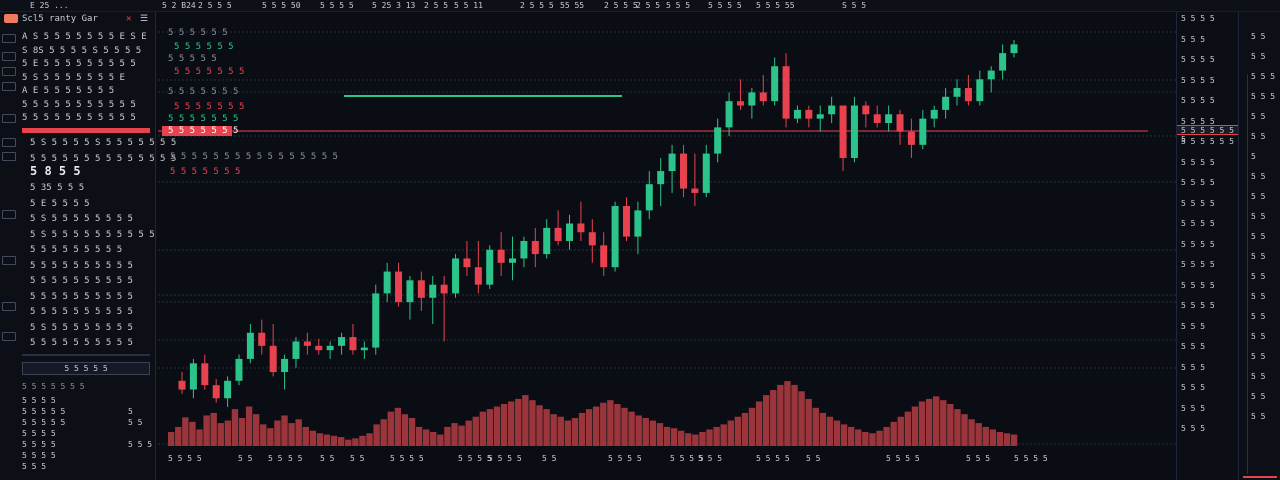  I want to click on topbar-cell: 5 5 5 55, so click(775, 5).